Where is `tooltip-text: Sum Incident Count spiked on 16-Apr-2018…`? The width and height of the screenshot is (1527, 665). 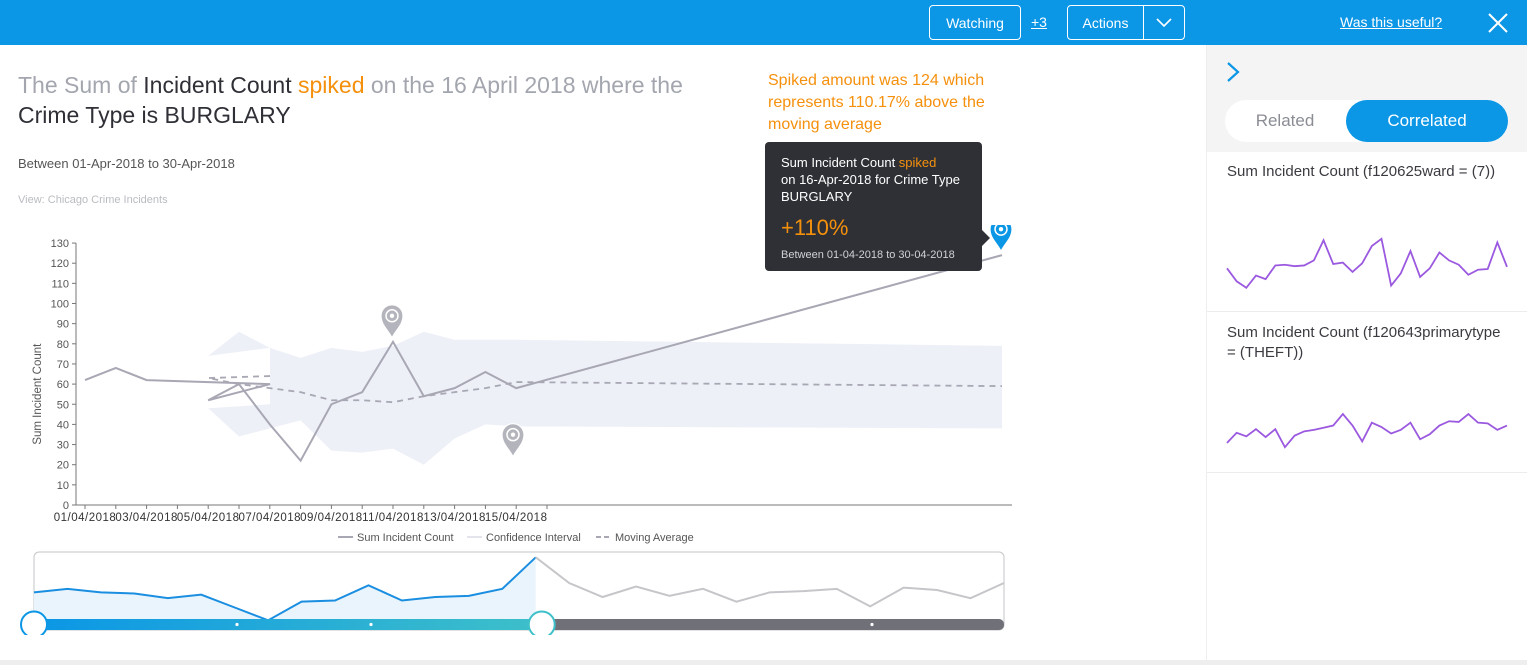 tooltip-text: Sum Incident Count spiked on 16-Apr-2018… is located at coordinates (873, 179).